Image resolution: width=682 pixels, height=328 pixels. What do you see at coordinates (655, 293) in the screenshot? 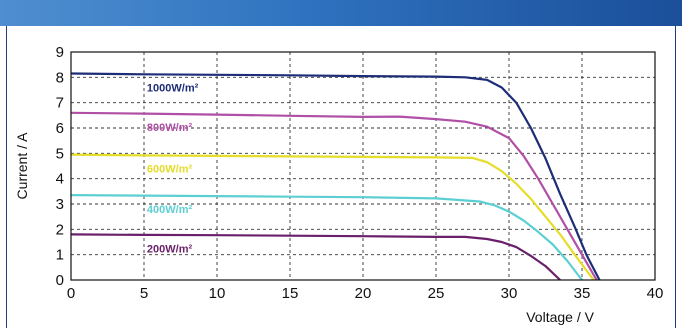
I see `x-tick-label-8: 40` at bounding box center [655, 293].